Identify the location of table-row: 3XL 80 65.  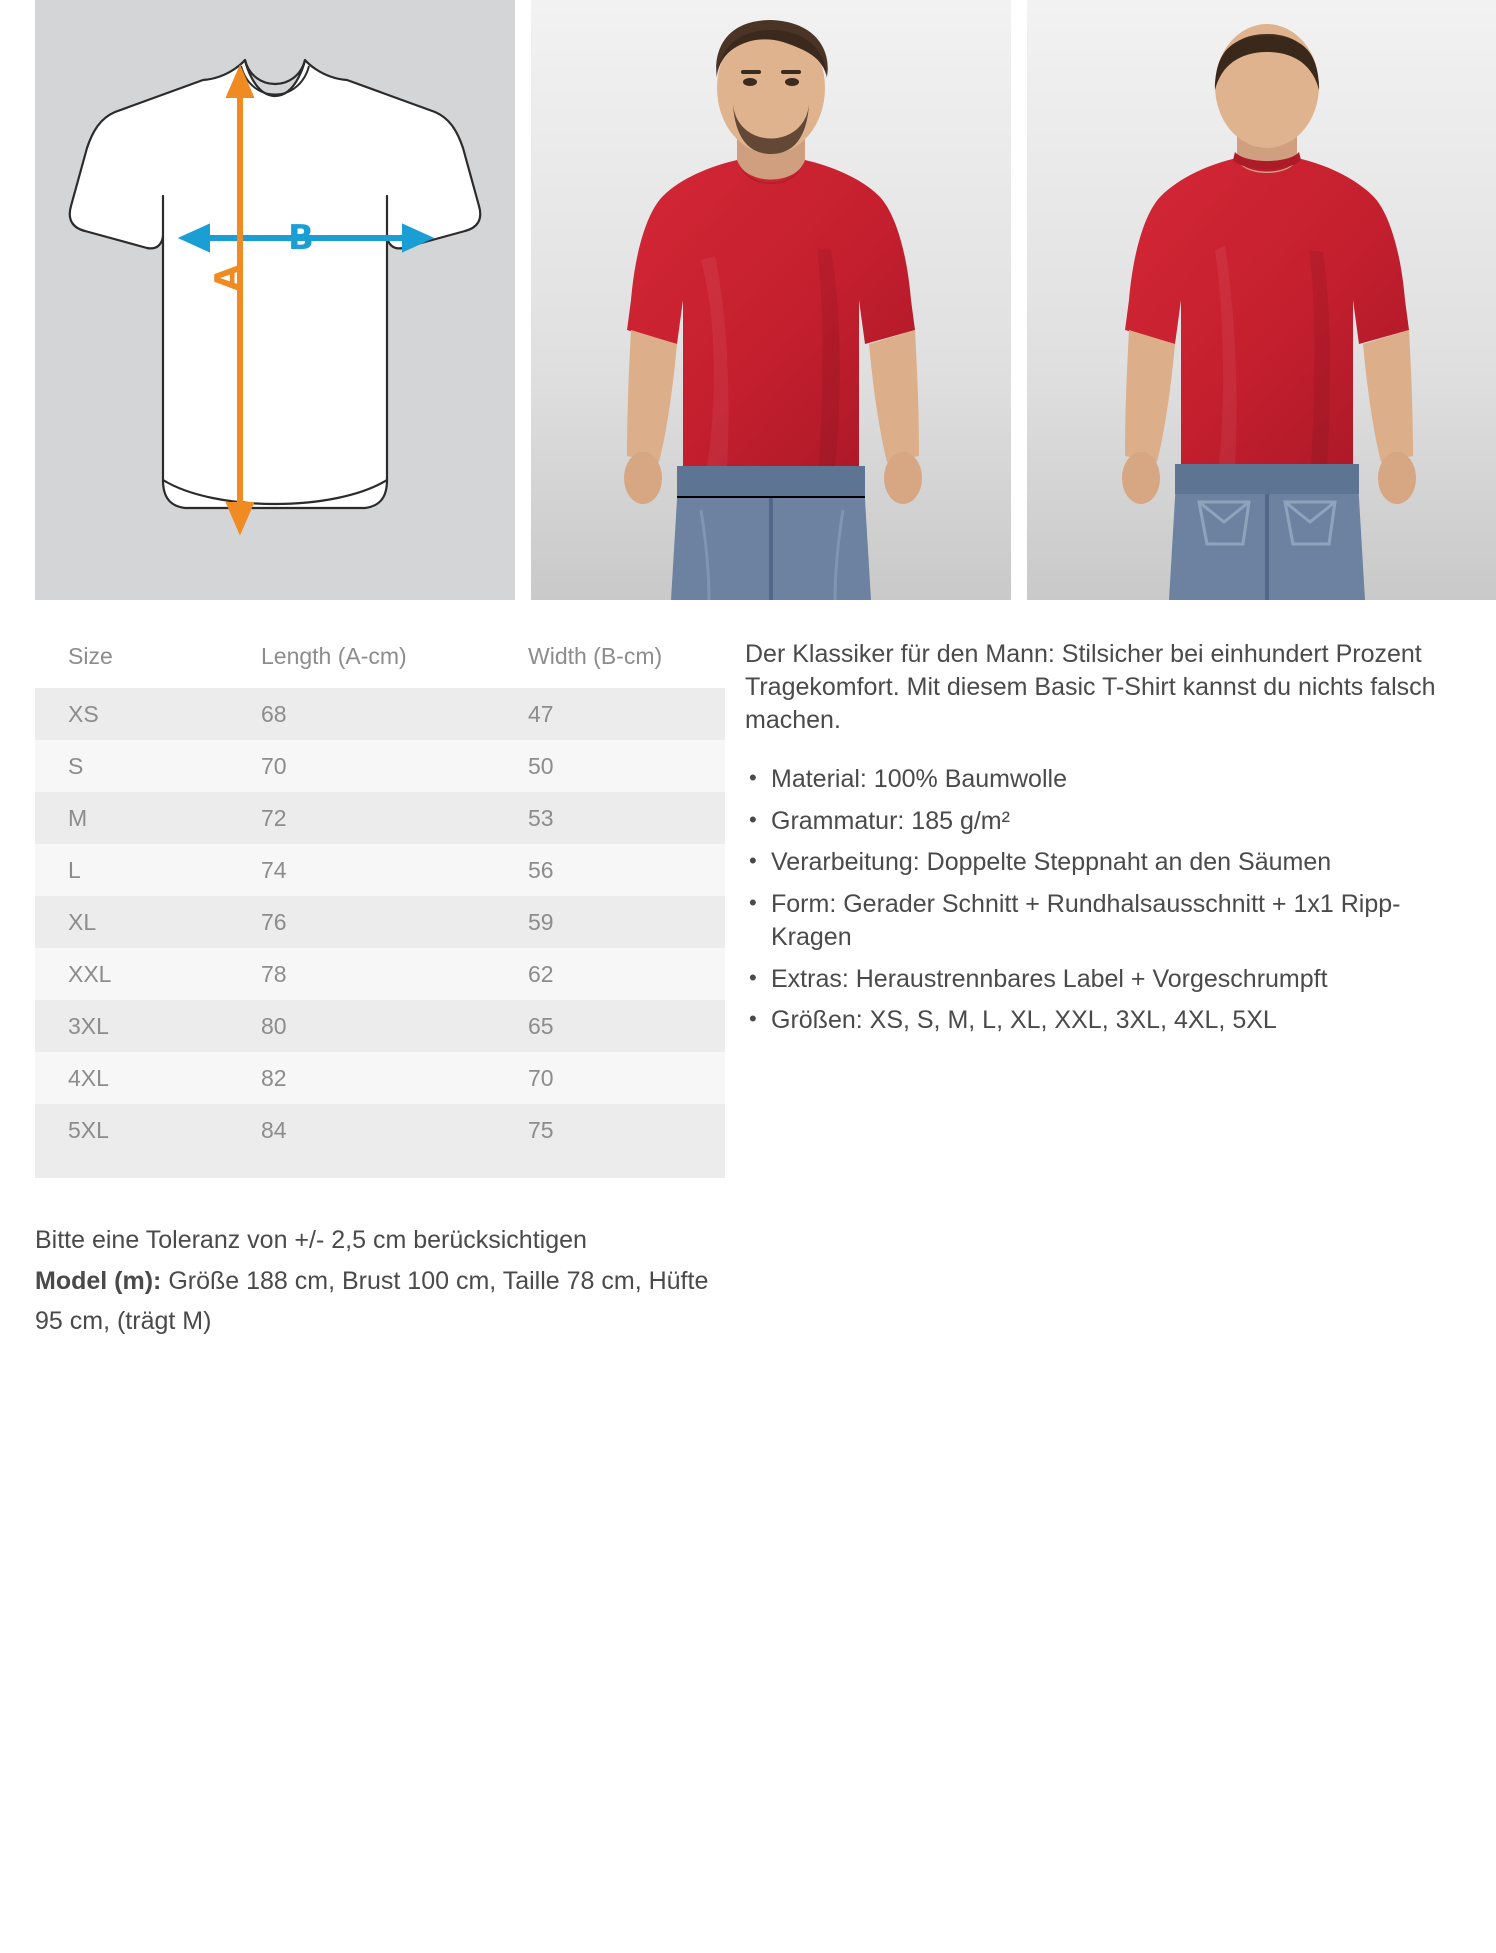
(380, 1026).